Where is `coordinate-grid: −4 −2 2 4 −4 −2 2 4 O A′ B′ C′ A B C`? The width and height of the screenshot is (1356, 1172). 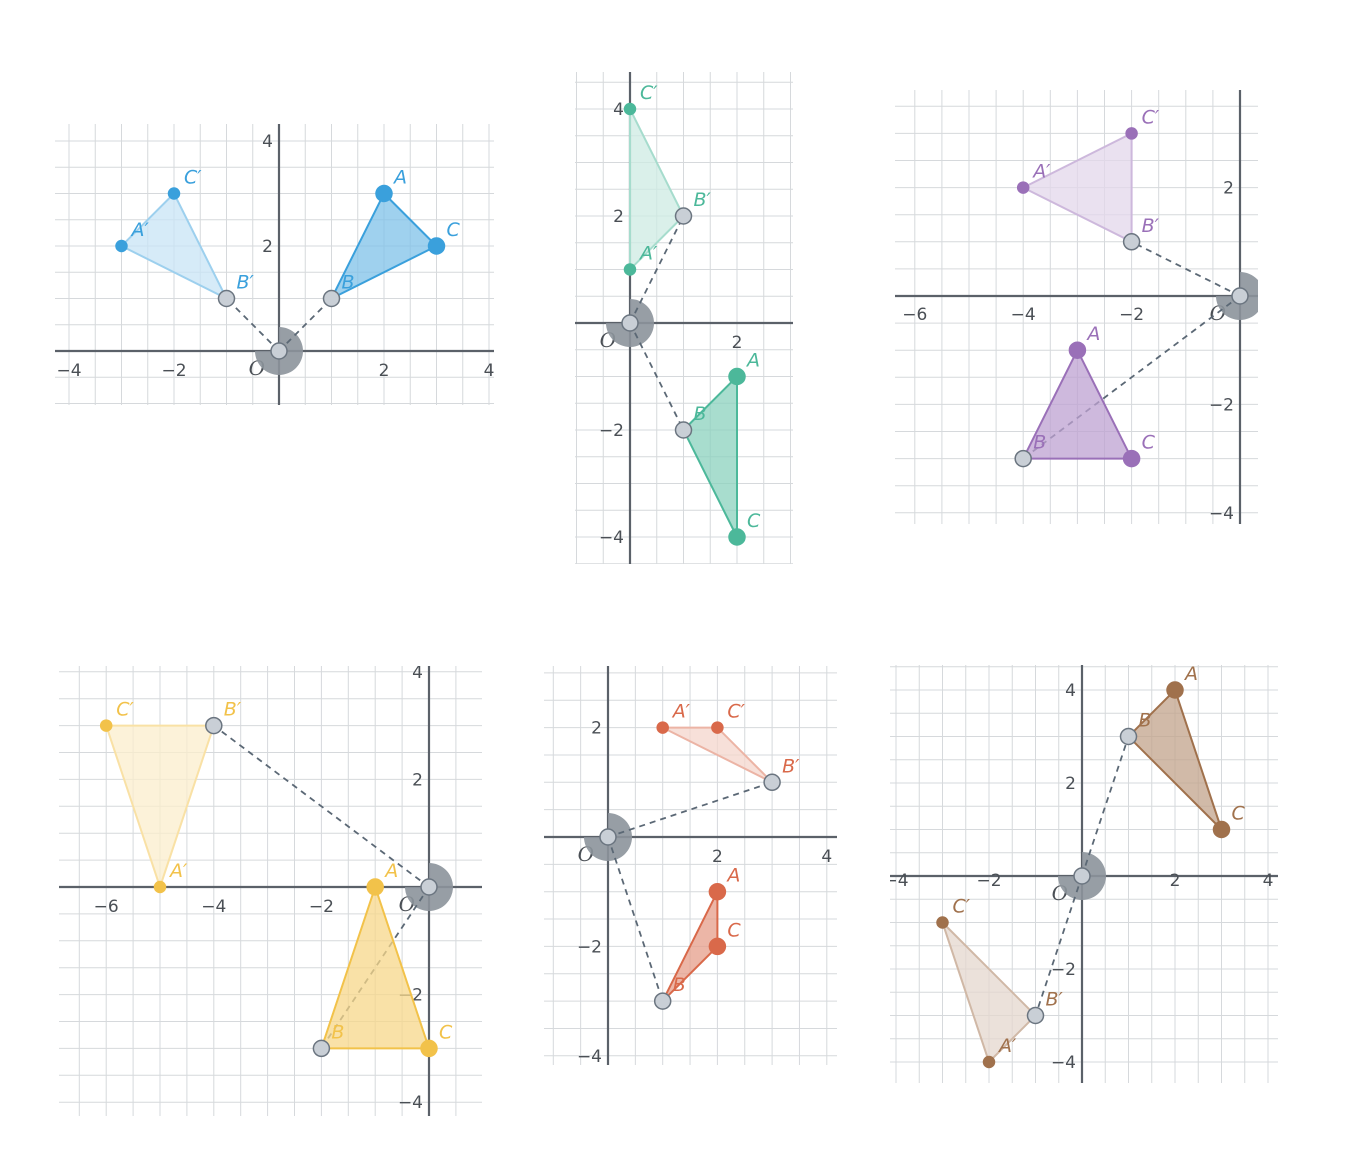 coordinate-grid: −4 −2 2 4 −4 −2 2 4 O A′ B′ C′ A B C is located at coordinates (1084, 874).